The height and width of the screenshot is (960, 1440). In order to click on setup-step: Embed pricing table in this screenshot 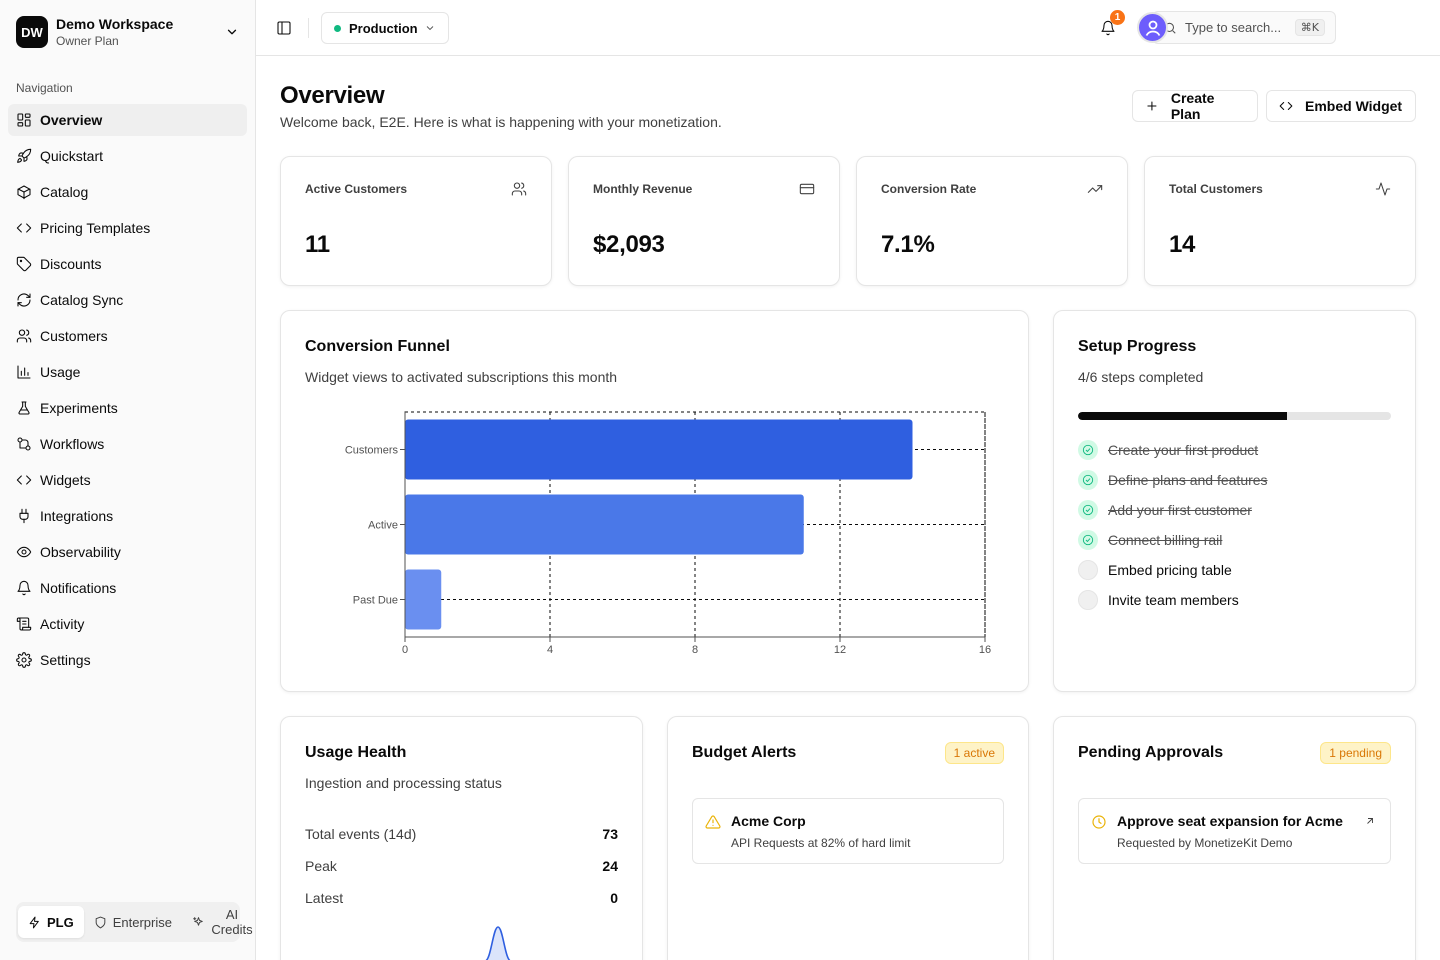, I will do `click(1234, 570)`.